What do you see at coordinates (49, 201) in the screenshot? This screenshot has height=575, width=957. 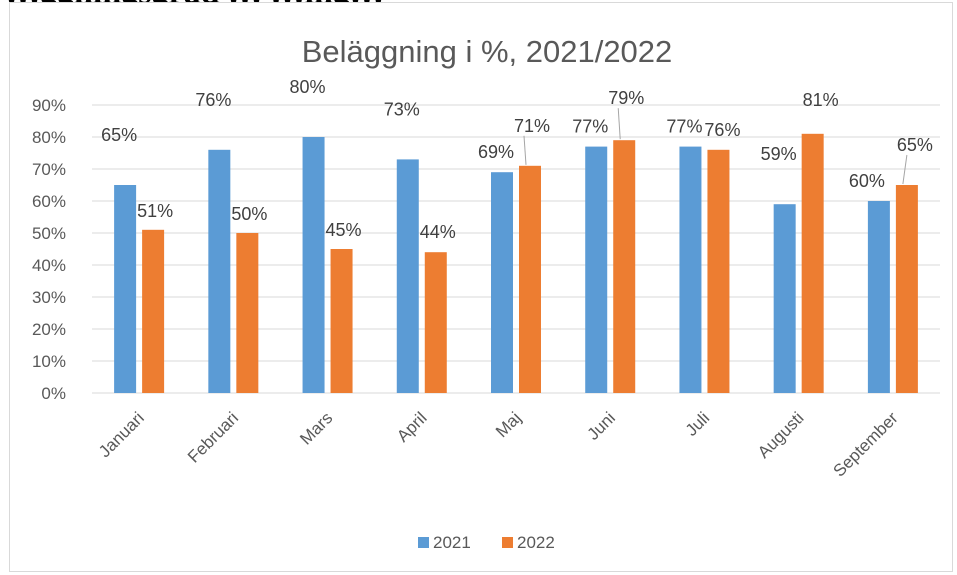 I see `y-tick-label: 60%` at bounding box center [49, 201].